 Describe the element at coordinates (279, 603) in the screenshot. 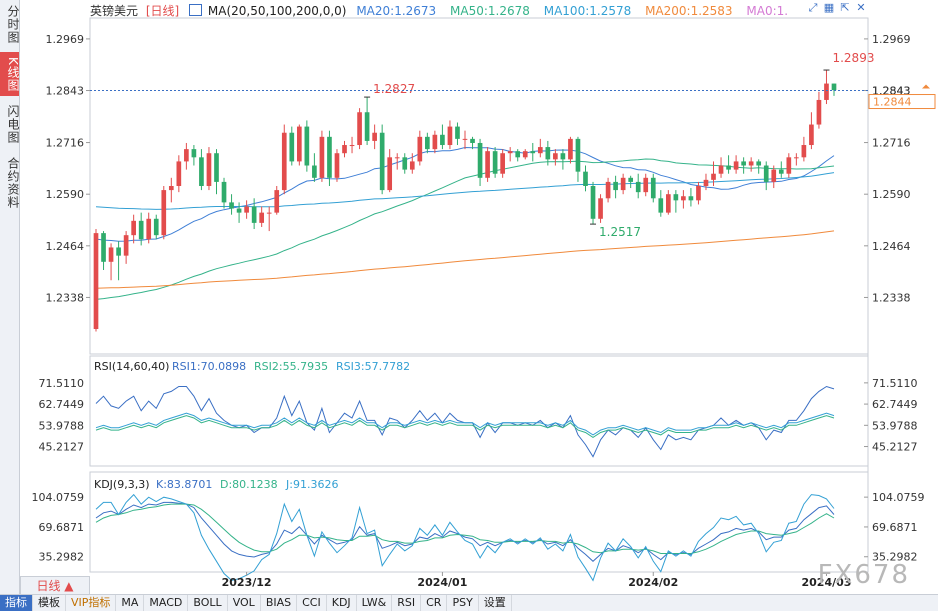

I see `toolbar-item-7: BIAS` at that location.